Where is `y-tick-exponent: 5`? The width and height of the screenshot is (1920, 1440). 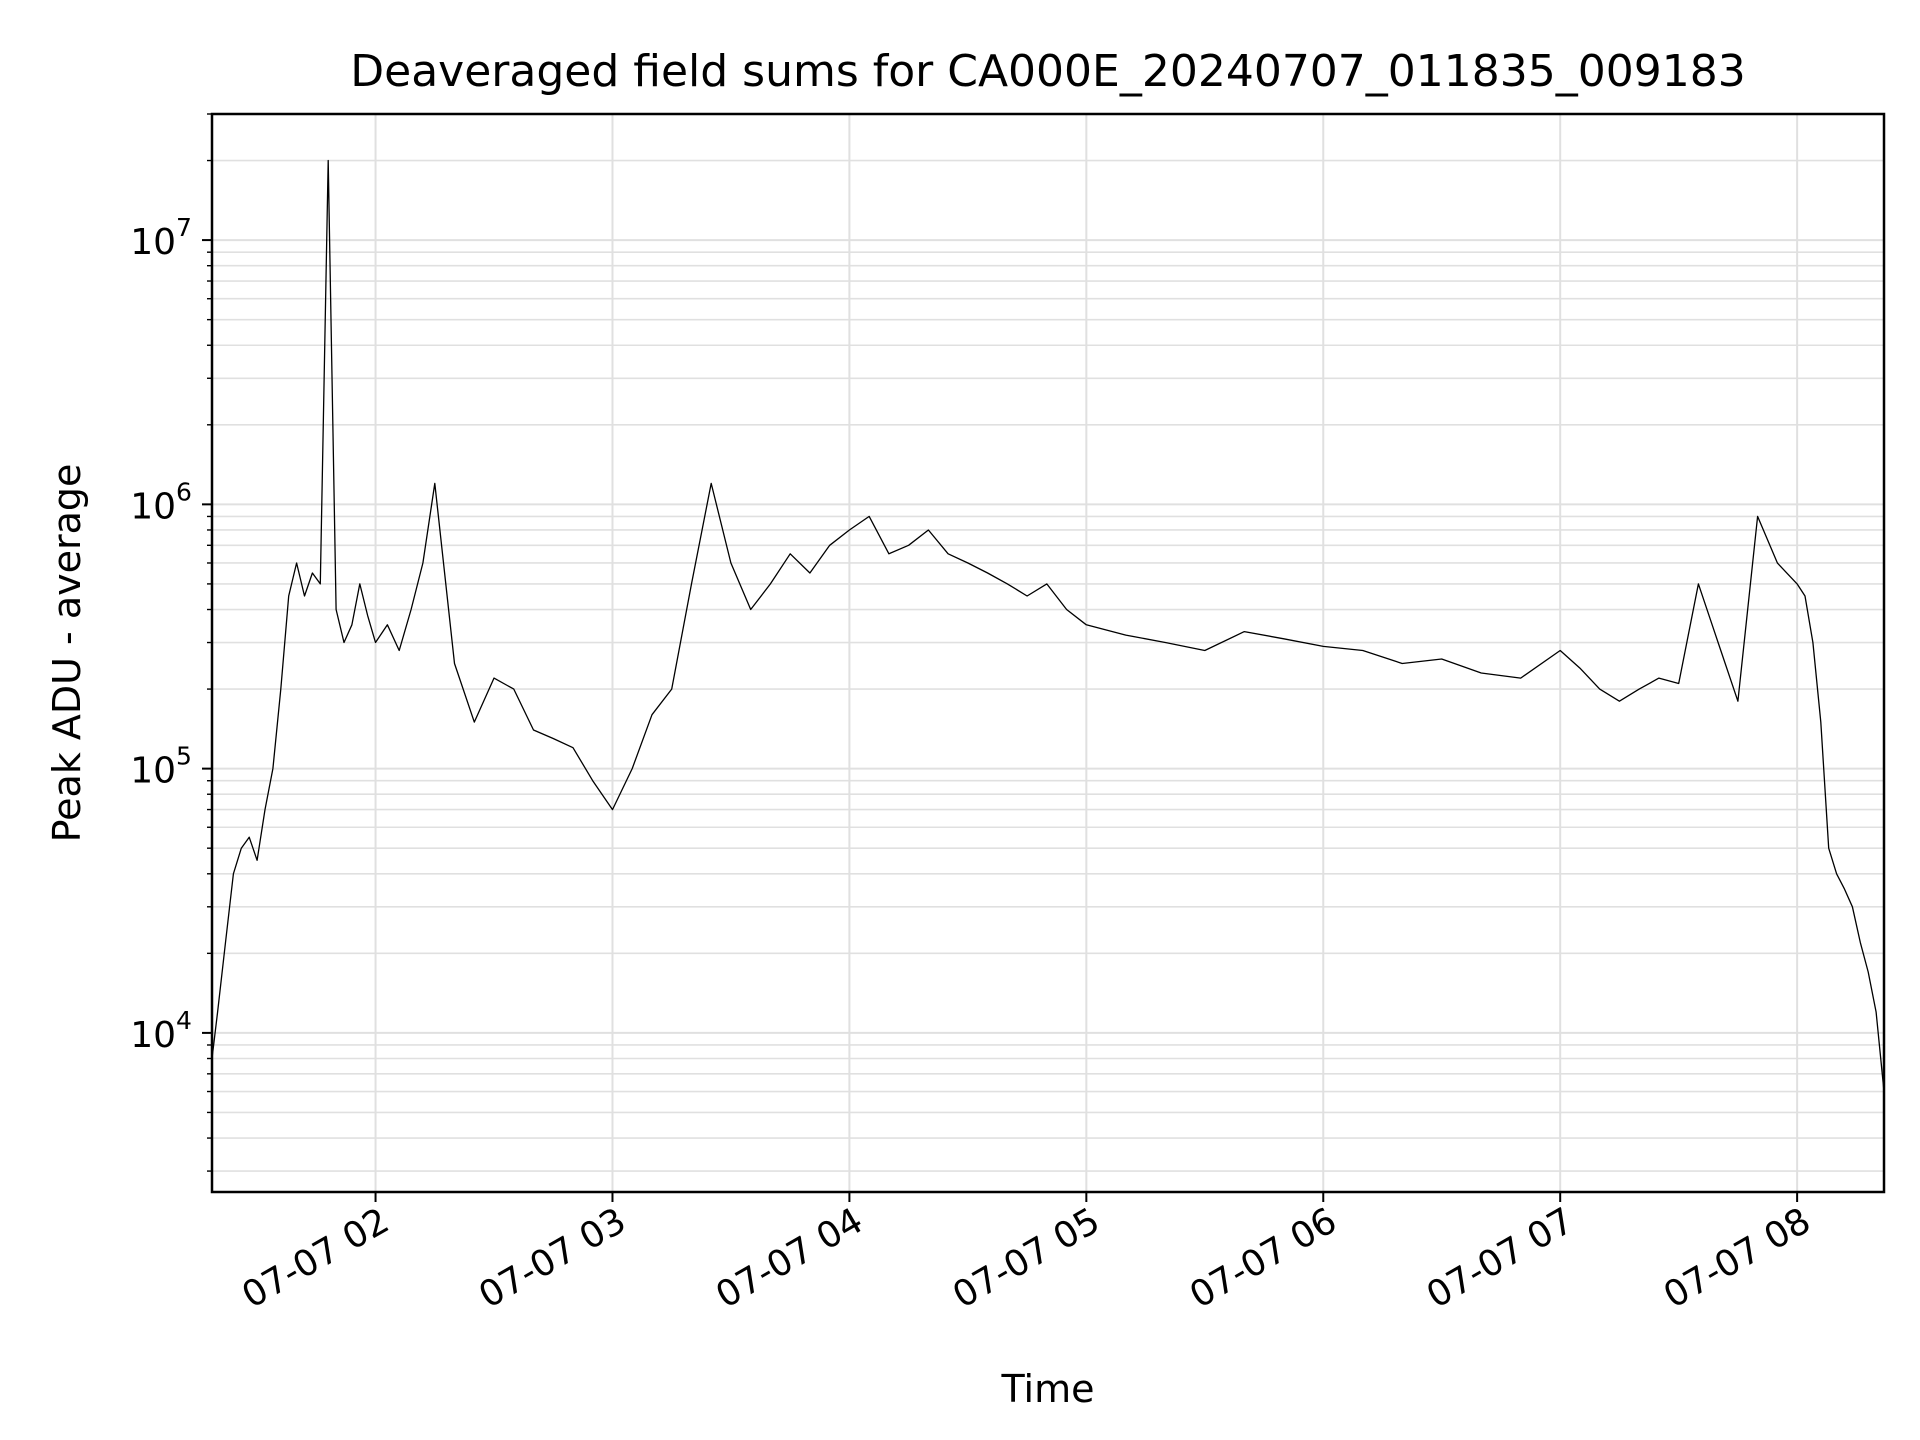 y-tick-exponent: 5 is located at coordinates (184, 756).